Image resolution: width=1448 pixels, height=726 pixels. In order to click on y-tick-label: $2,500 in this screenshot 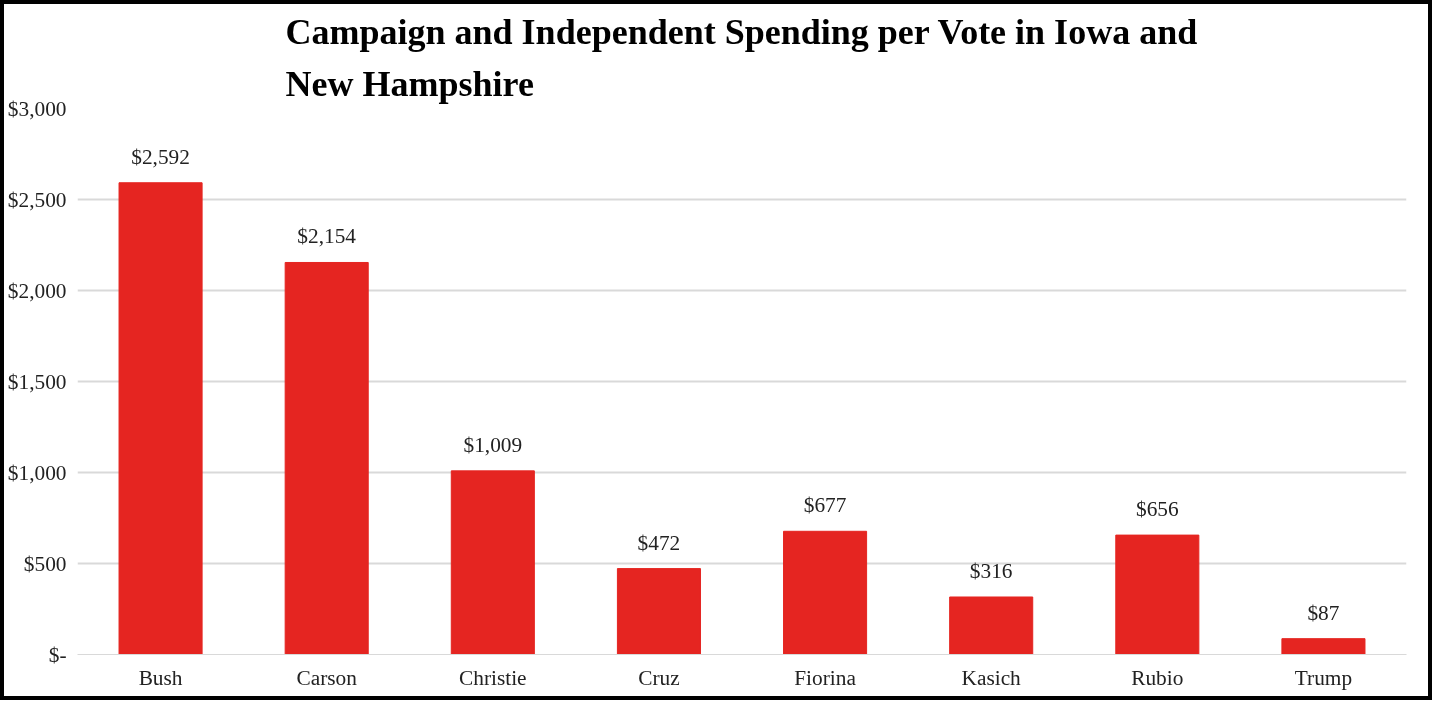, I will do `click(37, 199)`.